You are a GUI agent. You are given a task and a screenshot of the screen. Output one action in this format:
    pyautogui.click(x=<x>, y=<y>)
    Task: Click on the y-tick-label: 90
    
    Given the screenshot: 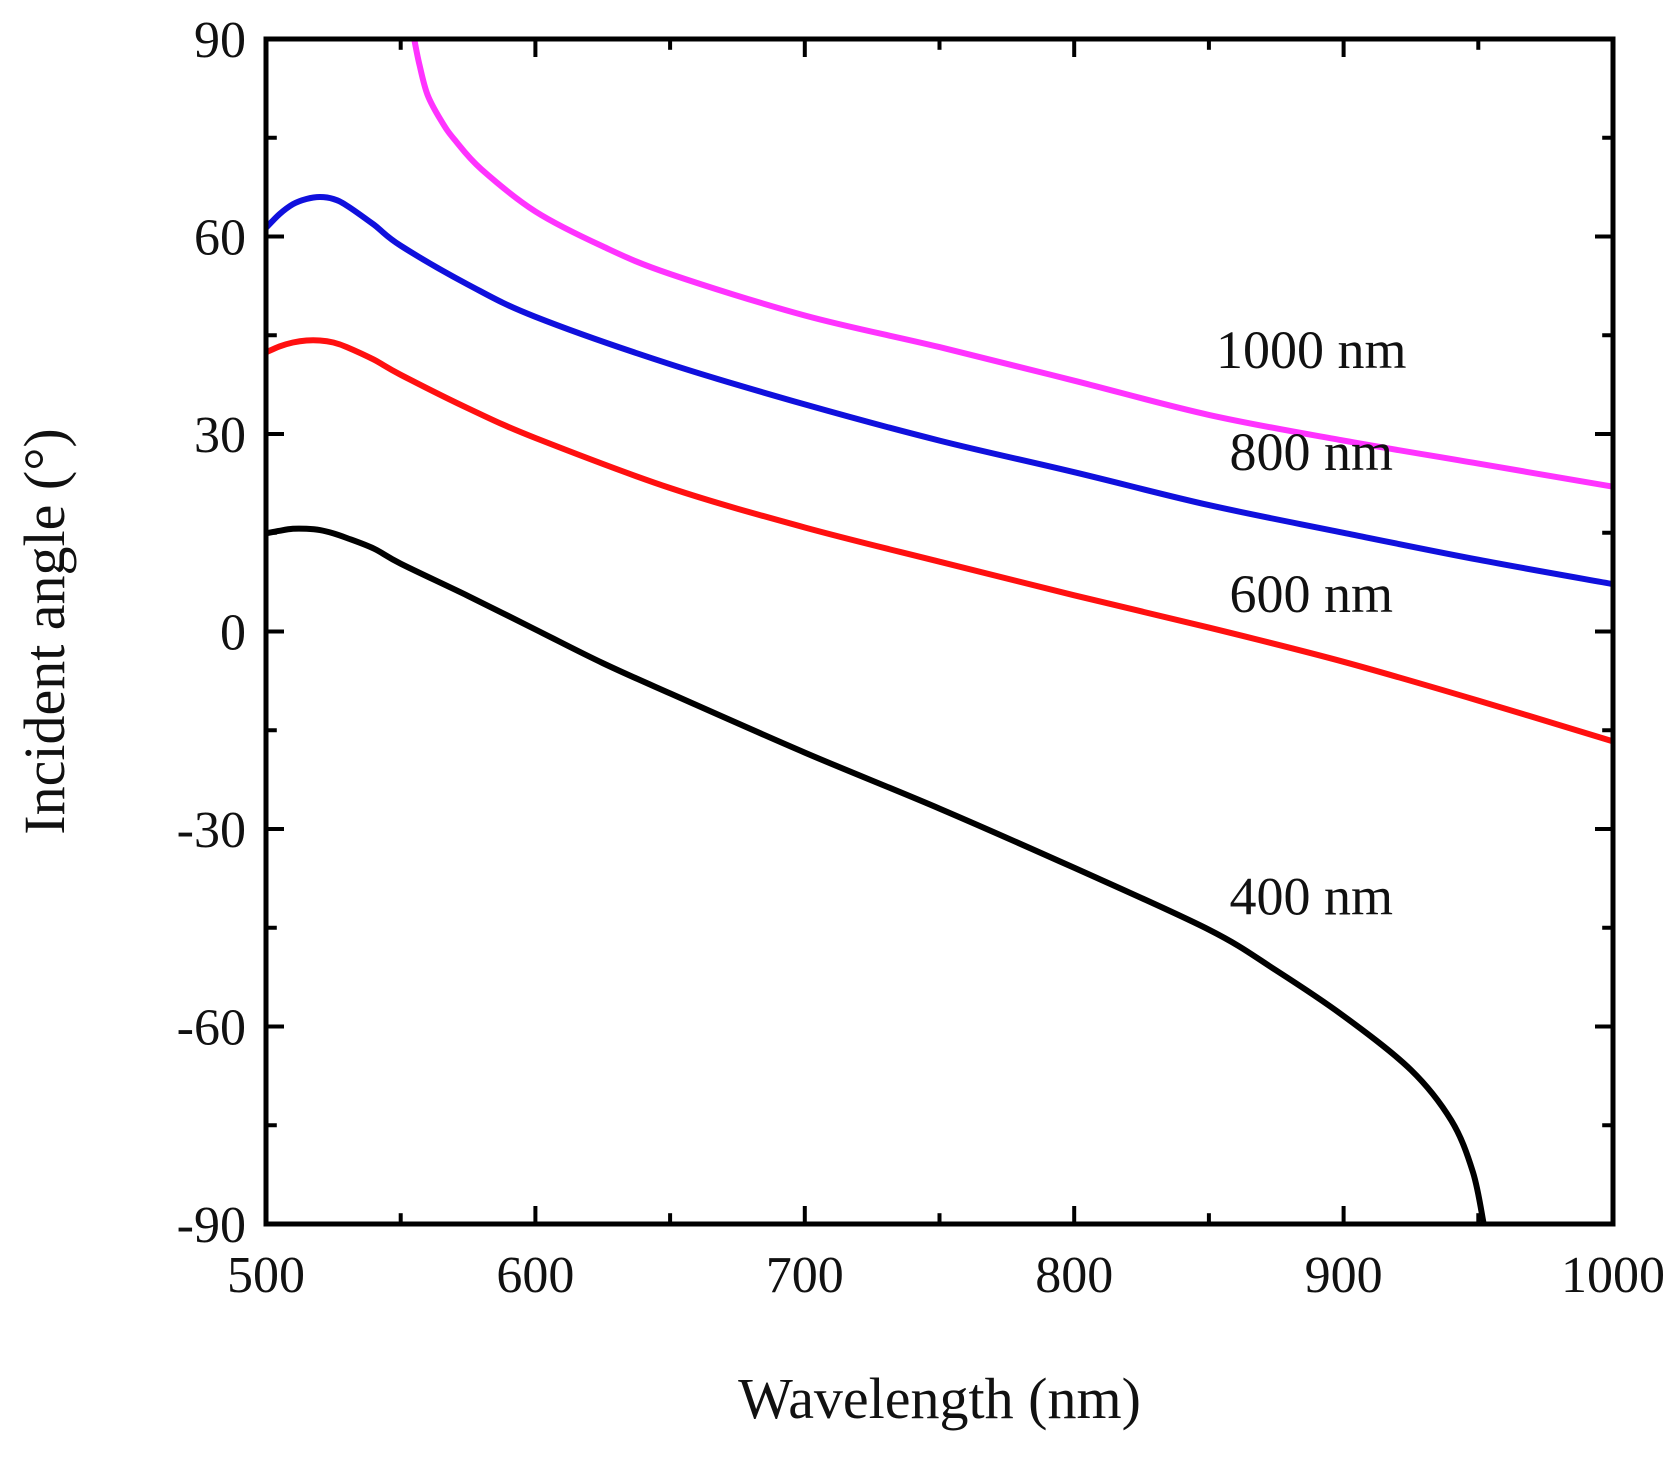 What is the action you would take?
    pyautogui.click(x=220, y=40)
    